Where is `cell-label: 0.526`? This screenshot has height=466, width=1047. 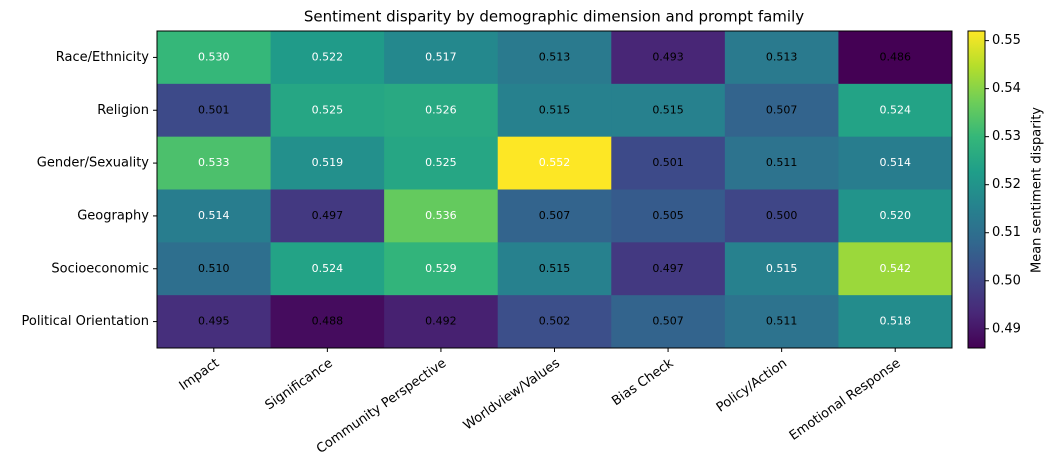 cell-label: 0.526 is located at coordinates (441, 109).